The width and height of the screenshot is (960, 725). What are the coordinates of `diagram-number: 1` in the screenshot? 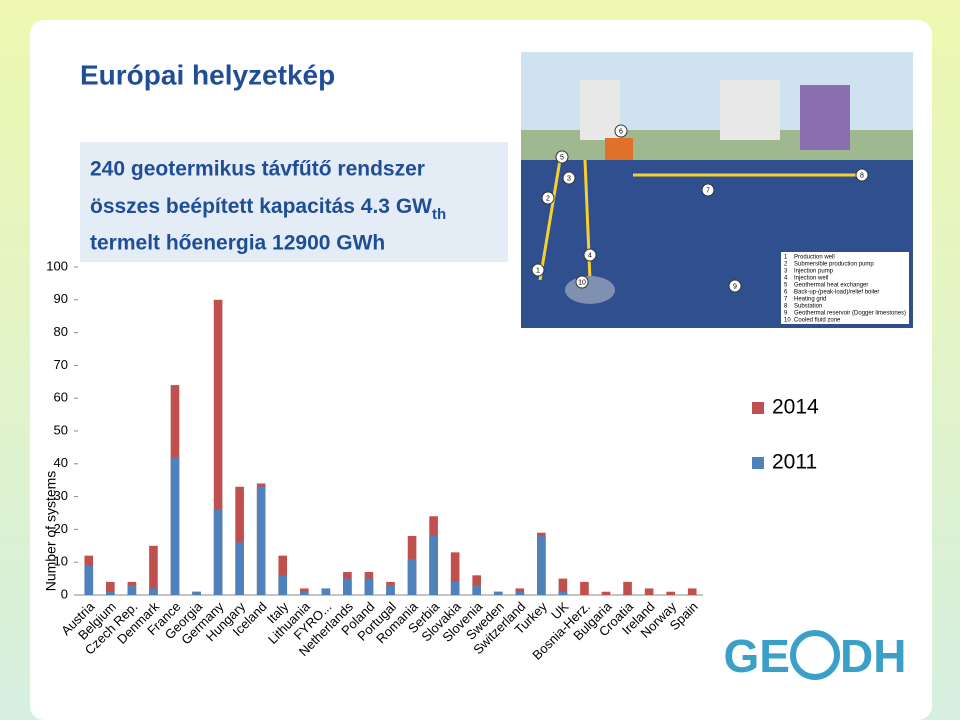 It's located at (538, 270).